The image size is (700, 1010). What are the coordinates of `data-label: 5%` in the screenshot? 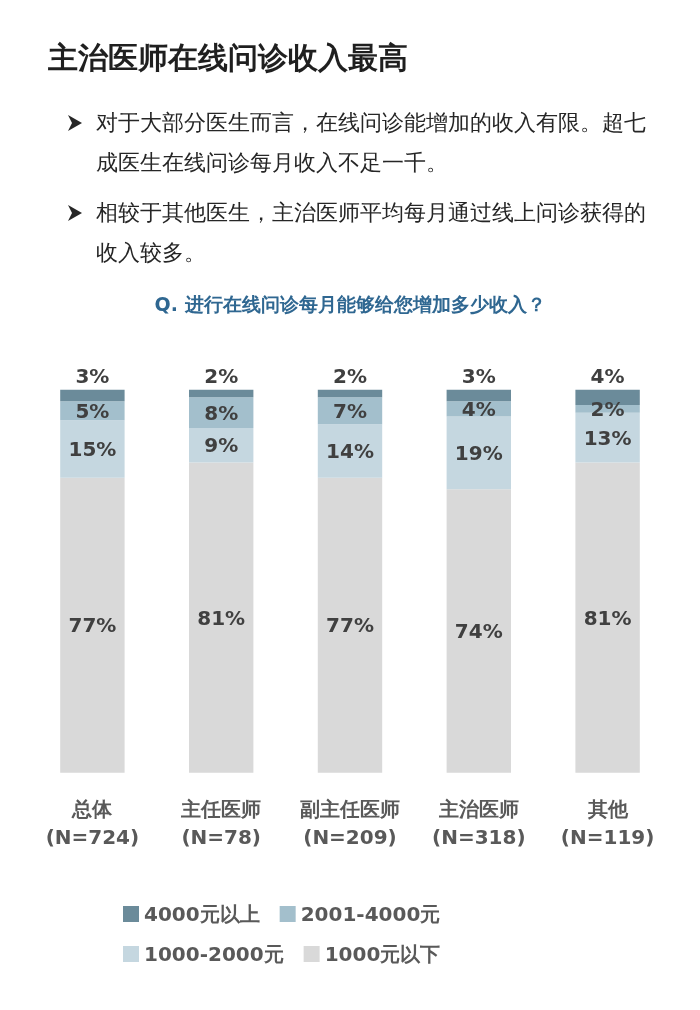 It's located at (92, 410).